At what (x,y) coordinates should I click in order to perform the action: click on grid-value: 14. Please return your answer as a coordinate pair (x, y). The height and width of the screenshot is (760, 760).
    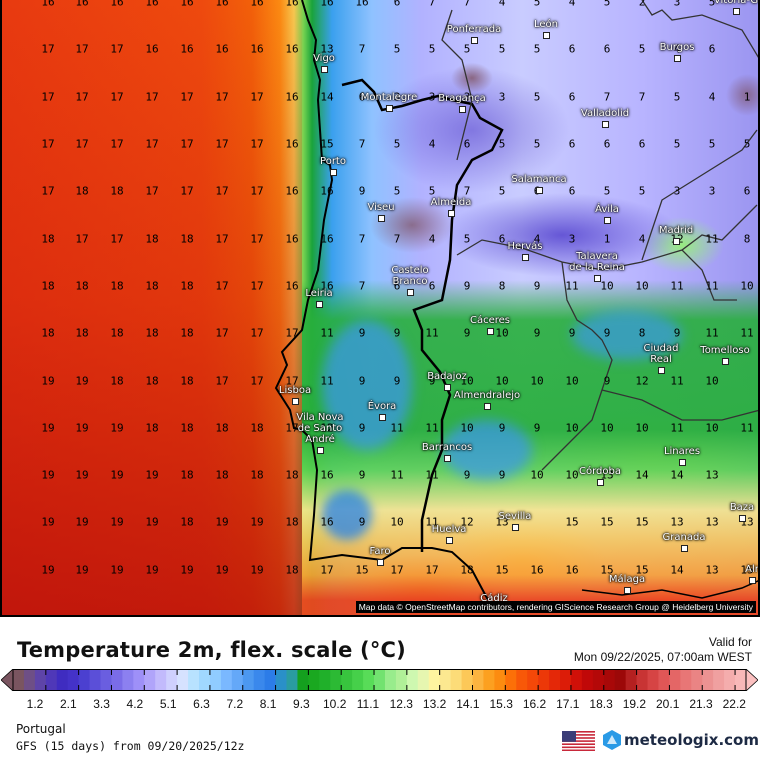
    Looking at the image, I should click on (327, 97).